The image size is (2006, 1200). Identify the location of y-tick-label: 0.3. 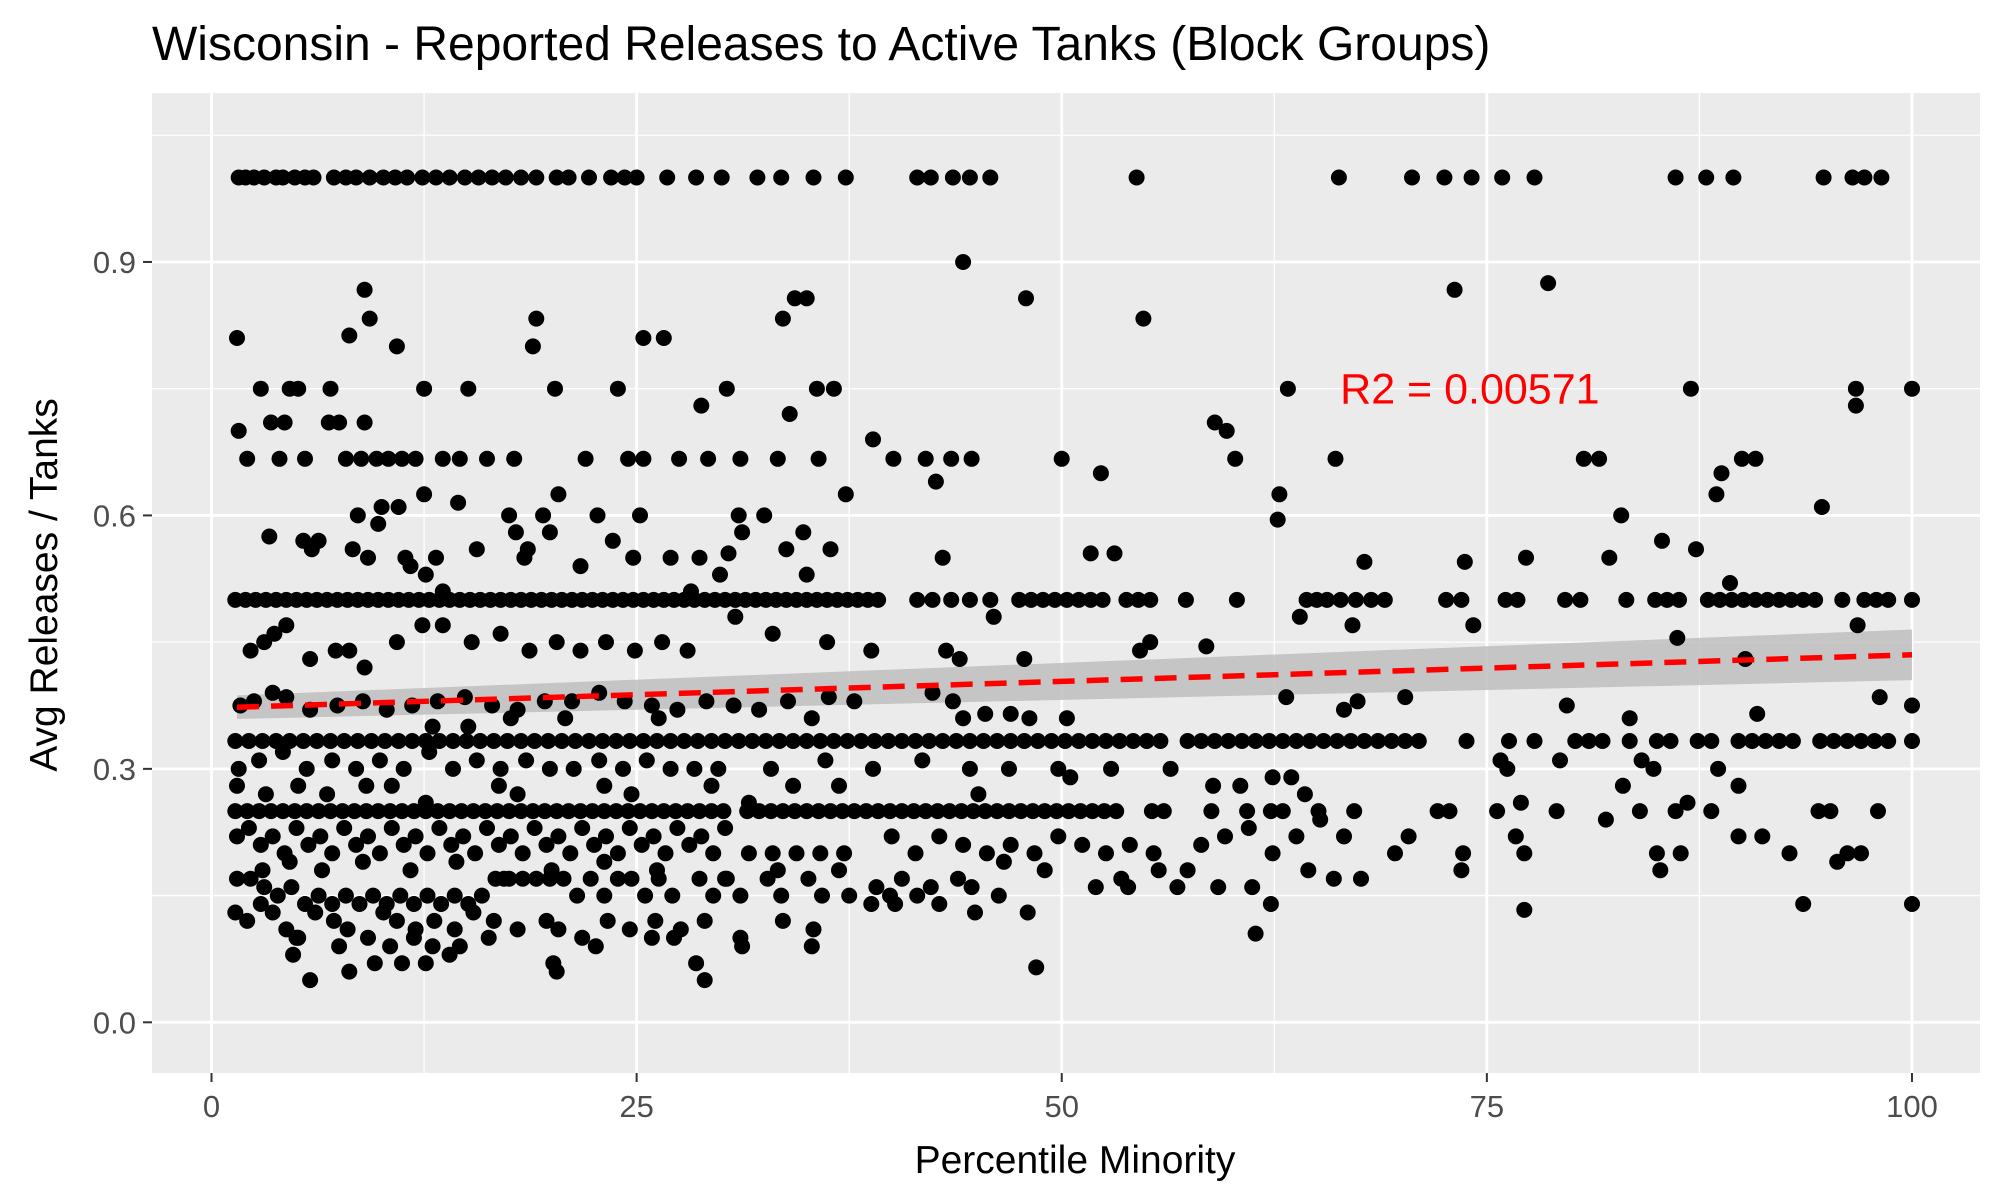
(114, 769).